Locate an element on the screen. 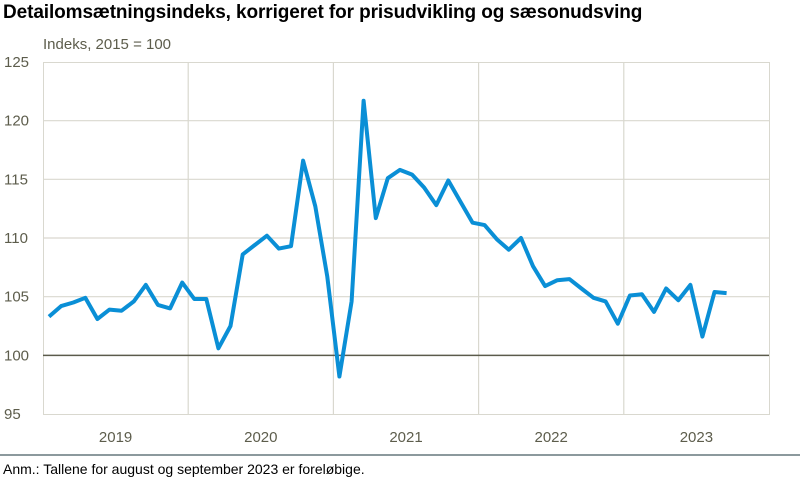  x-tick-label: 2022 is located at coordinates (551, 437).